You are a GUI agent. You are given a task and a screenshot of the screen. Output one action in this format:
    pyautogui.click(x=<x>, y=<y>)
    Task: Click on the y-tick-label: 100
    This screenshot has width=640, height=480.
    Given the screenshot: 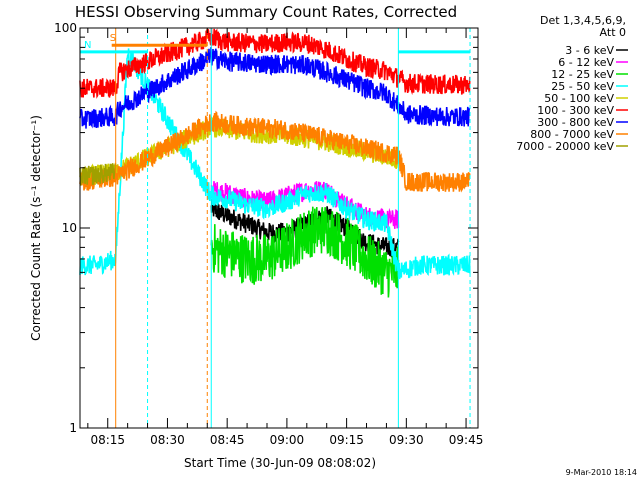 What is the action you would take?
    pyautogui.click(x=65, y=28)
    